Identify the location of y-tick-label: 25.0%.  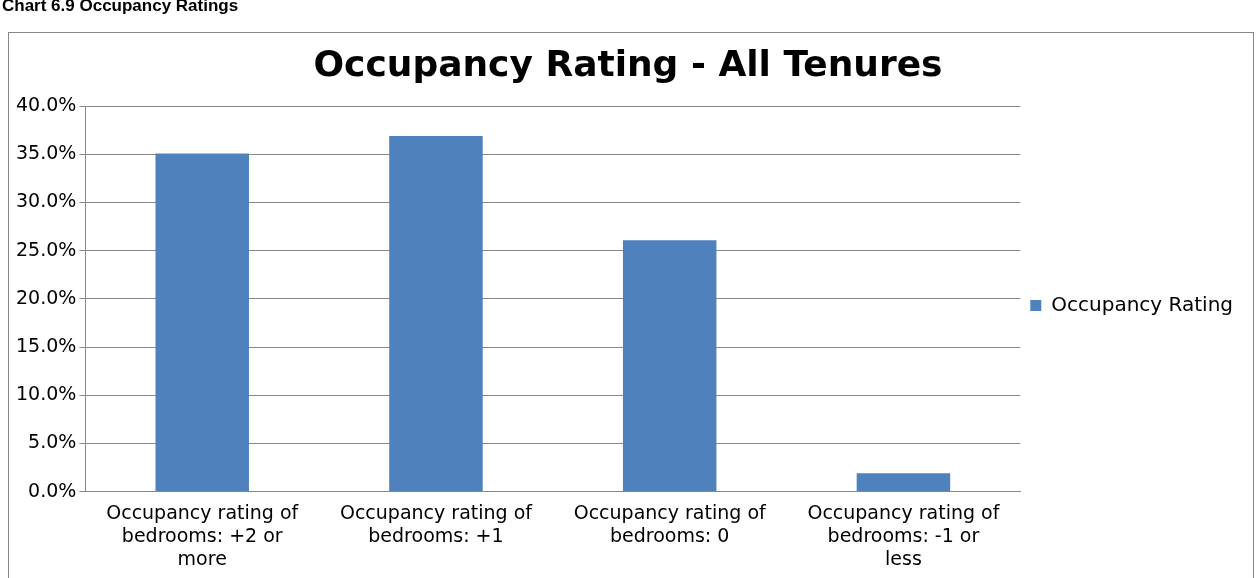
(46, 248).